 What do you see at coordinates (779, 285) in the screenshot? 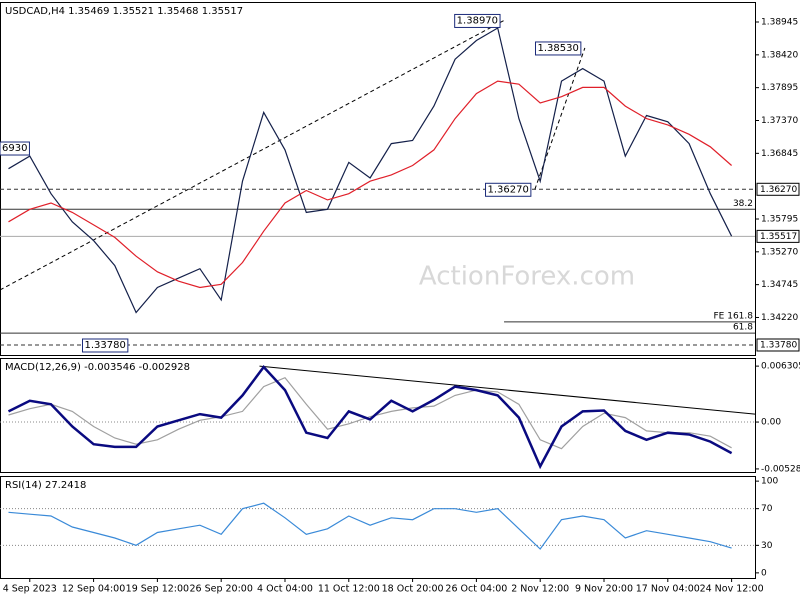
I see `y-tick-label: 1.34745` at bounding box center [779, 285].